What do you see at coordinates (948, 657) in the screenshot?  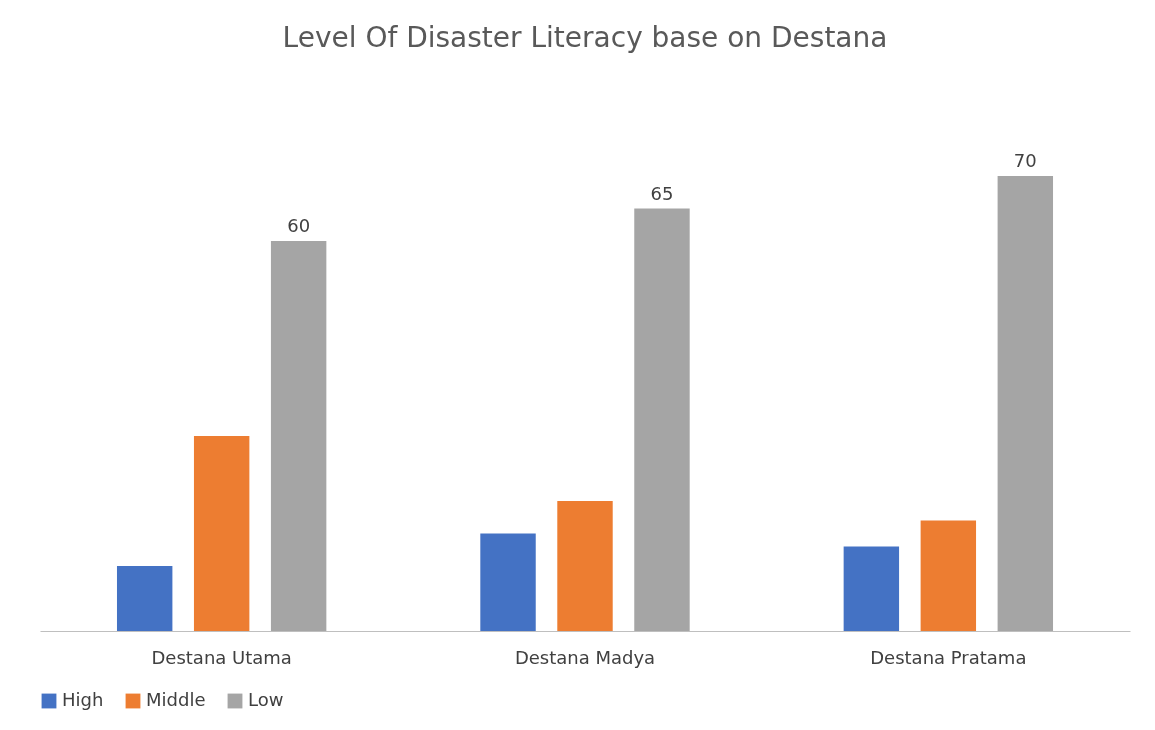 I see `x-tick-label: Destana Pratama` at bounding box center [948, 657].